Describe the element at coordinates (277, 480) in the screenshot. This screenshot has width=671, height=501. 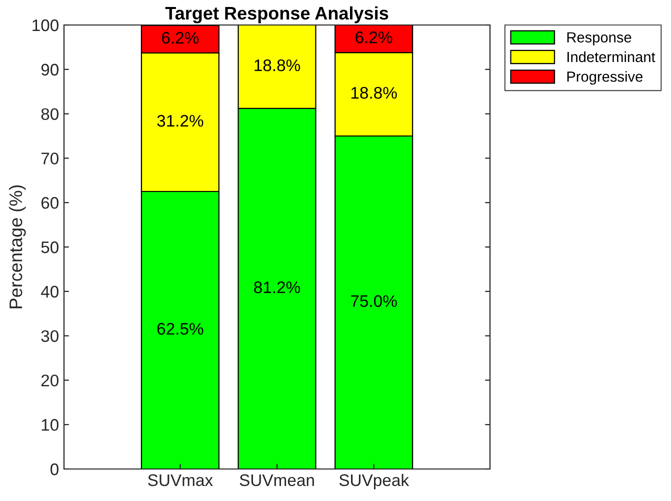
I see `x-tick-label: SUVmean` at that location.